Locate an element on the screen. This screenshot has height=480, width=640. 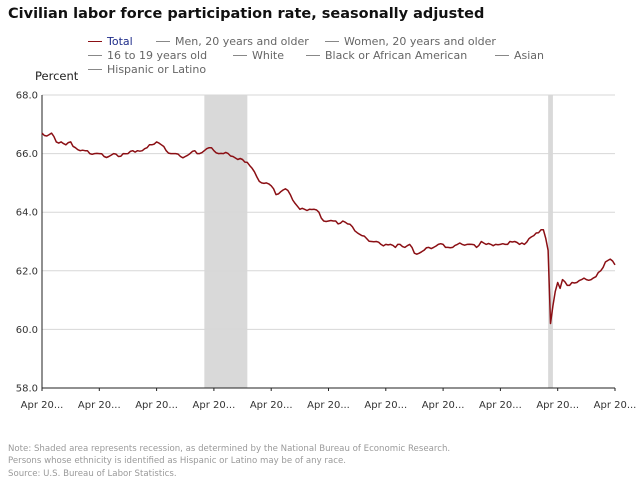
legend-item-men-20-plus: Men, 20 years and older is located at coordinates (232, 41).